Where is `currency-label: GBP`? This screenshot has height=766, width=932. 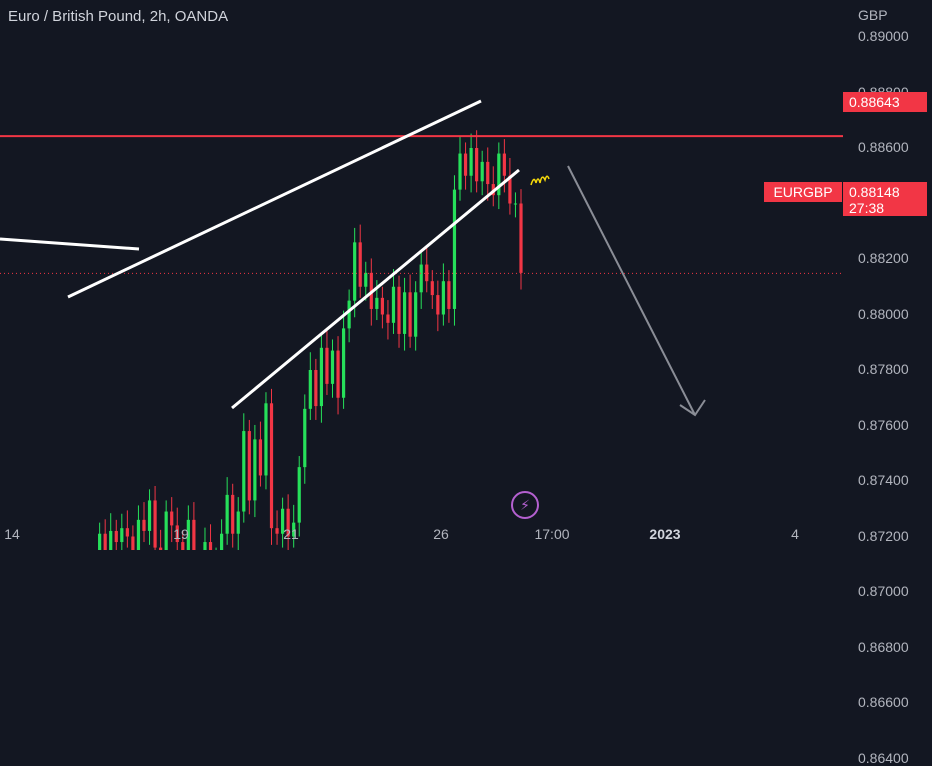
currency-label: GBP is located at coordinates (873, 15).